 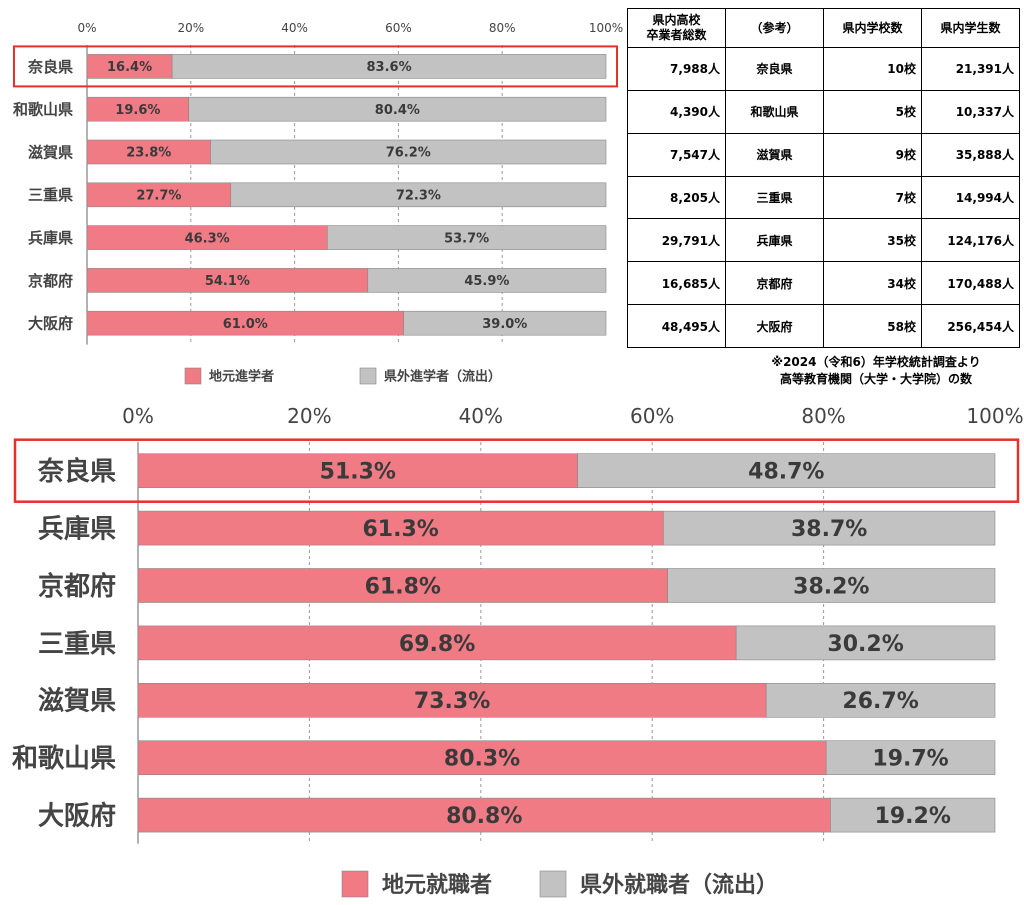 I want to click on data-label: 38.2%, so click(x=831, y=586).